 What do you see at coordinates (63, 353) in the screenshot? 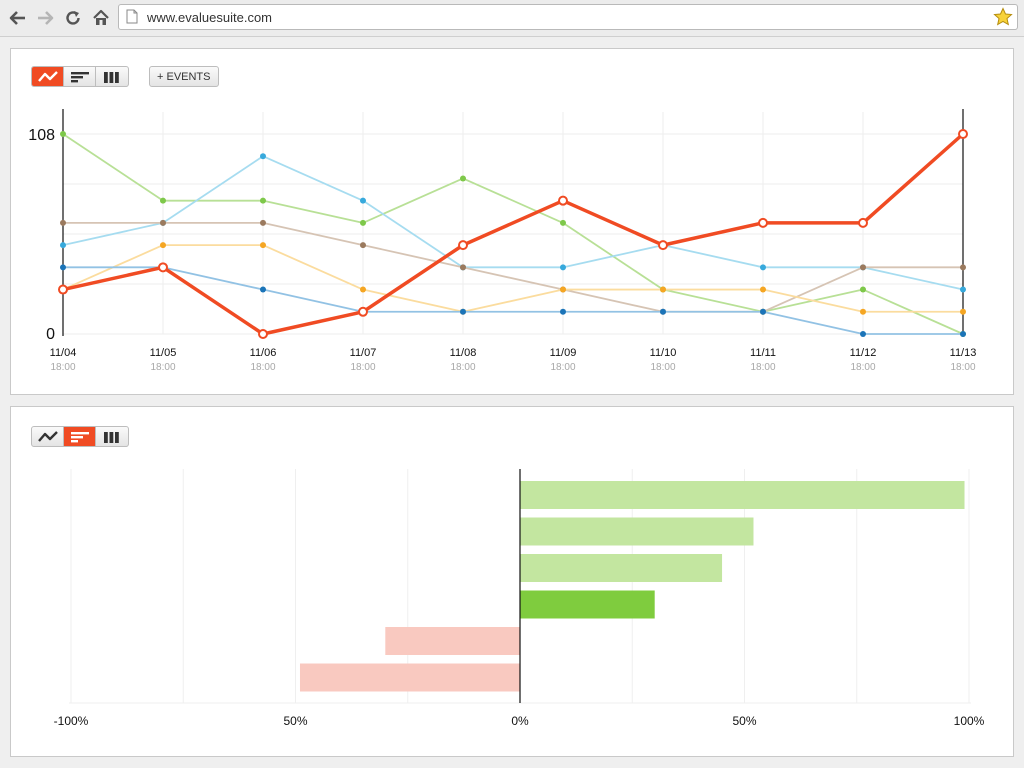
I see `x-tick-label: 11/04` at bounding box center [63, 353].